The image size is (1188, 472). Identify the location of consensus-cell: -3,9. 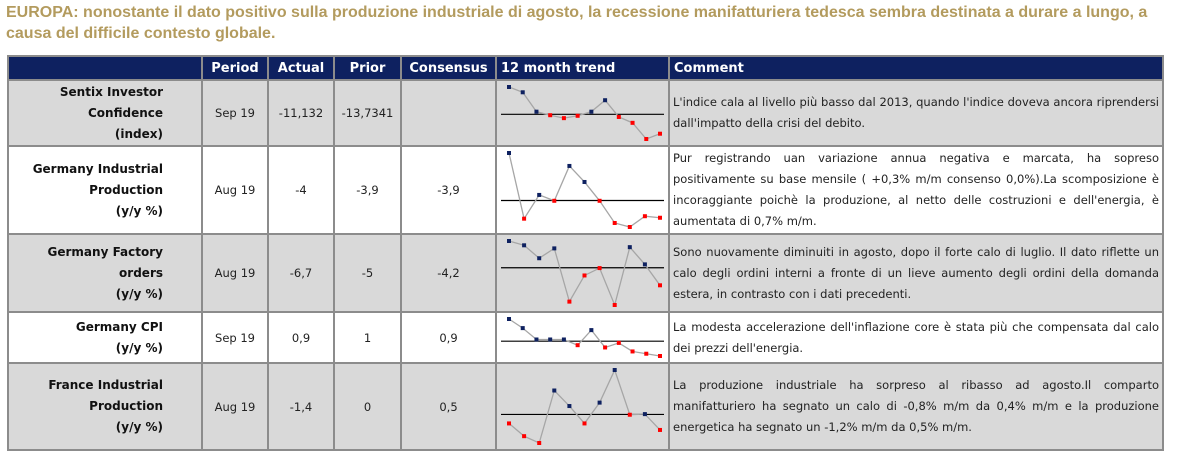
(448, 190).